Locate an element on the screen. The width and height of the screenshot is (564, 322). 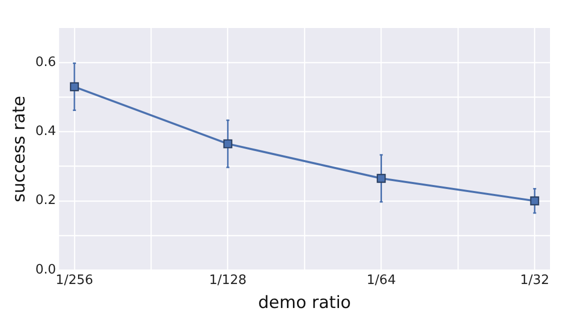
x-tick-label: 1/256 is located at coordinates (75, 280).